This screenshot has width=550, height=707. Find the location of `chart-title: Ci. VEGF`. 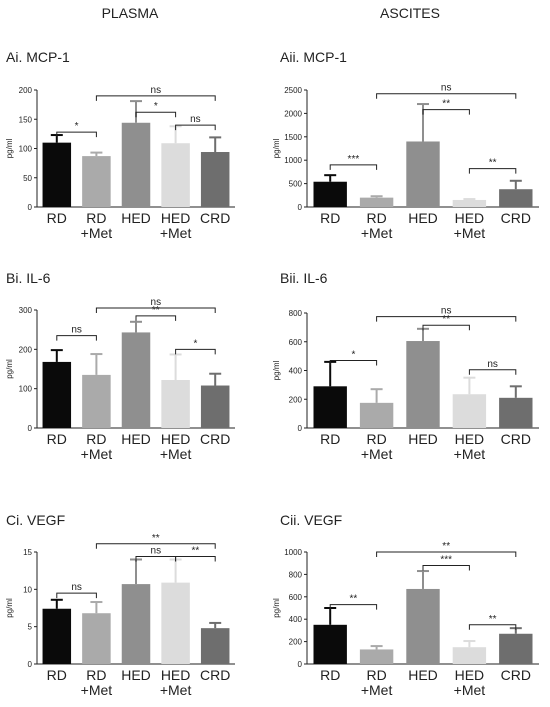

chart-title: Ci. VEGF is located at coordinates (35, 520).